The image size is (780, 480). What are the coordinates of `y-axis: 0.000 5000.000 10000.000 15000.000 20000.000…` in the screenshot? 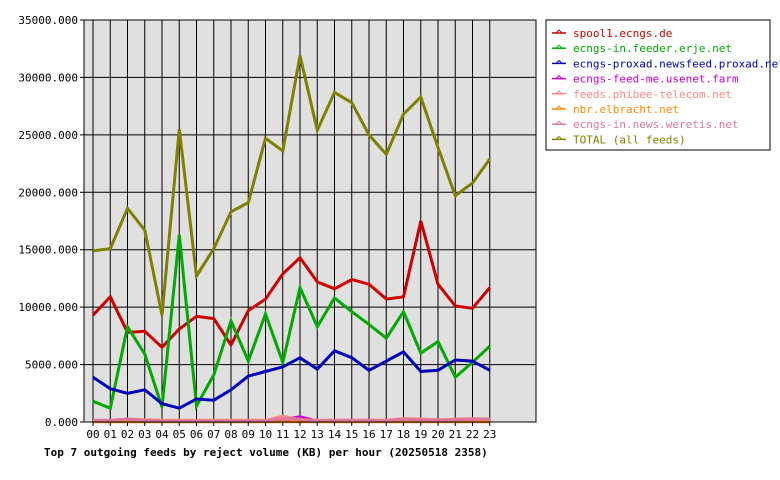 It's located at (51, 221).